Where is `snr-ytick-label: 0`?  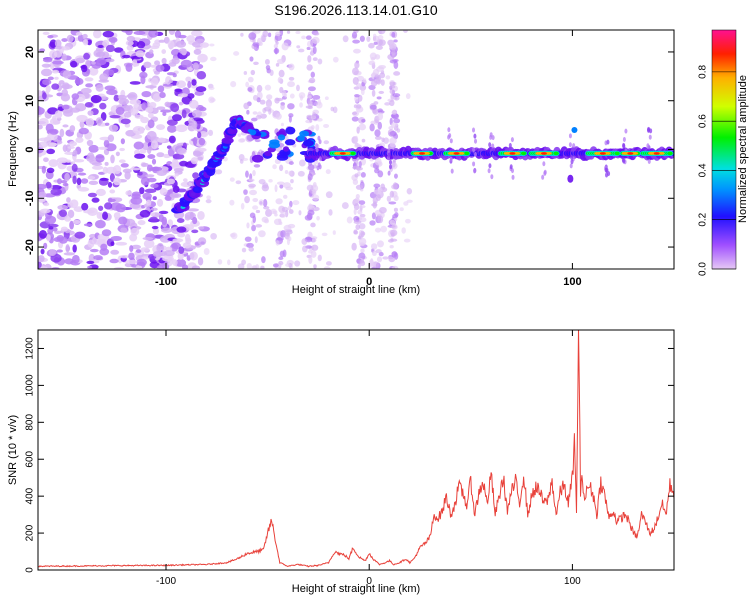 snr-ytick-label: 0 is located at coordinates (30, 570).